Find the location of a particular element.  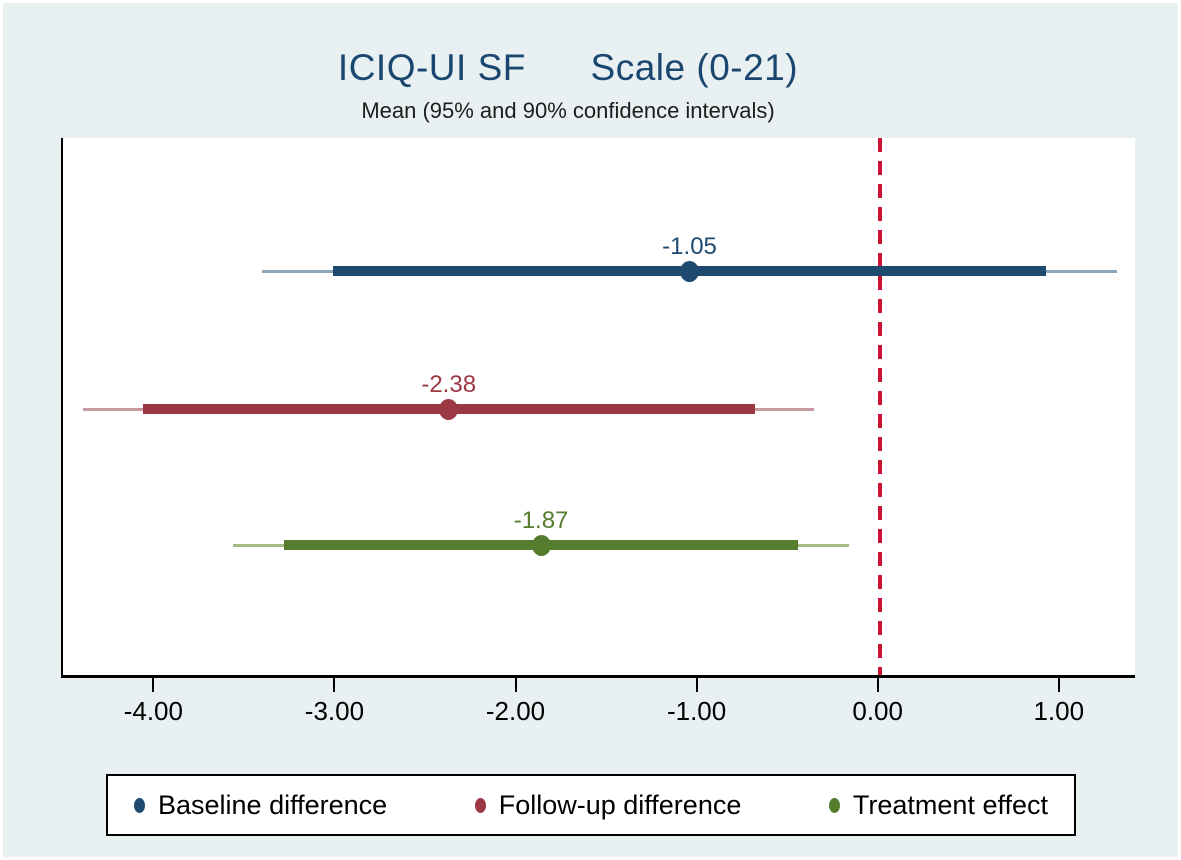

x-tick-label: -2.00 is located at coordinates (515, 711).